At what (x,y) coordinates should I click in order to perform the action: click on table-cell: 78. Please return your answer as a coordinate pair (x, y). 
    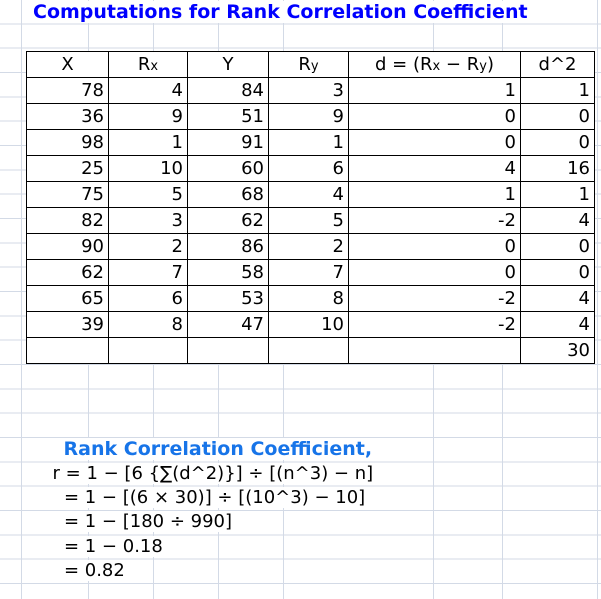
    Looking at the image, I should click on (67, 90).